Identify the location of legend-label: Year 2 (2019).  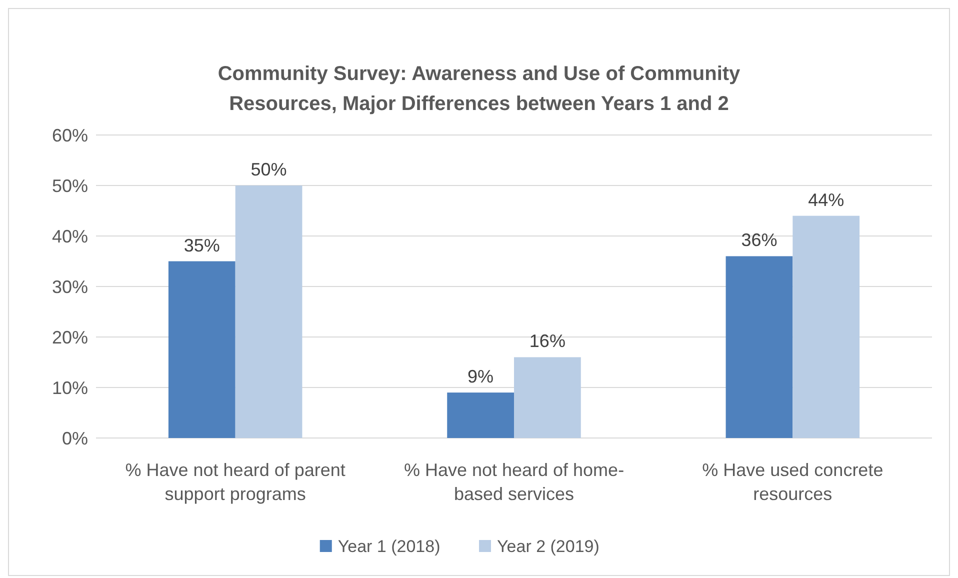
(548, 546).